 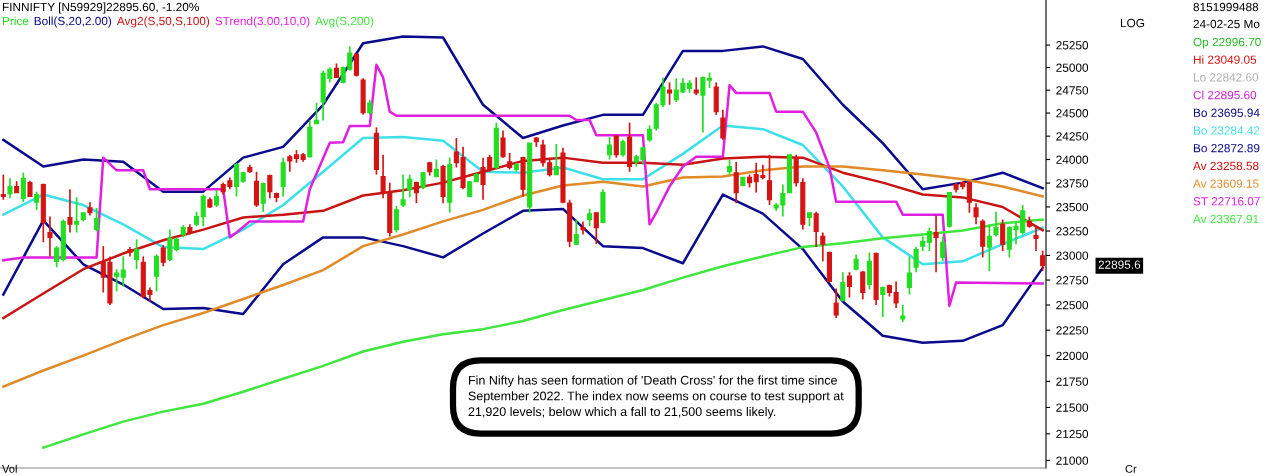 What do you see at coordinates (344, 22) in the screenshot?
I see `text: Avg(S,200)` at bounding box center [344, 22].